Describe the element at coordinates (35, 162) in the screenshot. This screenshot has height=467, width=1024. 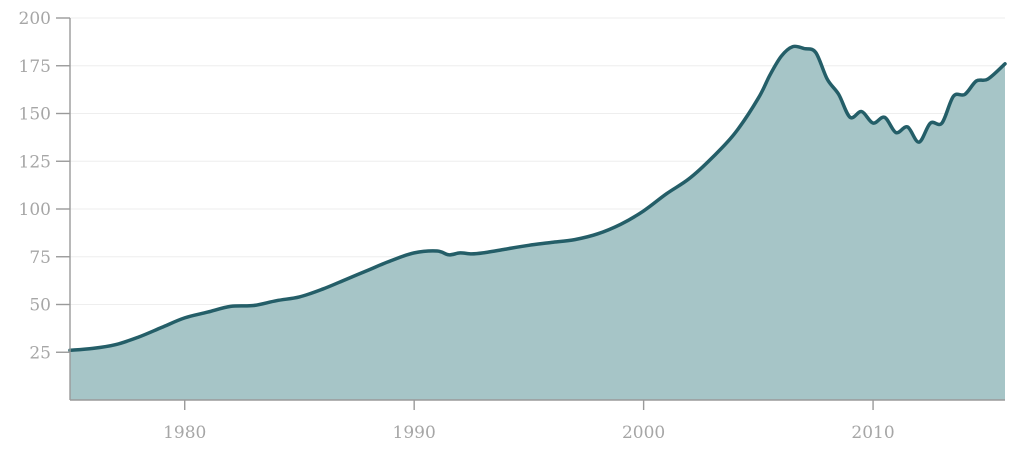
I see `y-tick-label: 125` at that location.